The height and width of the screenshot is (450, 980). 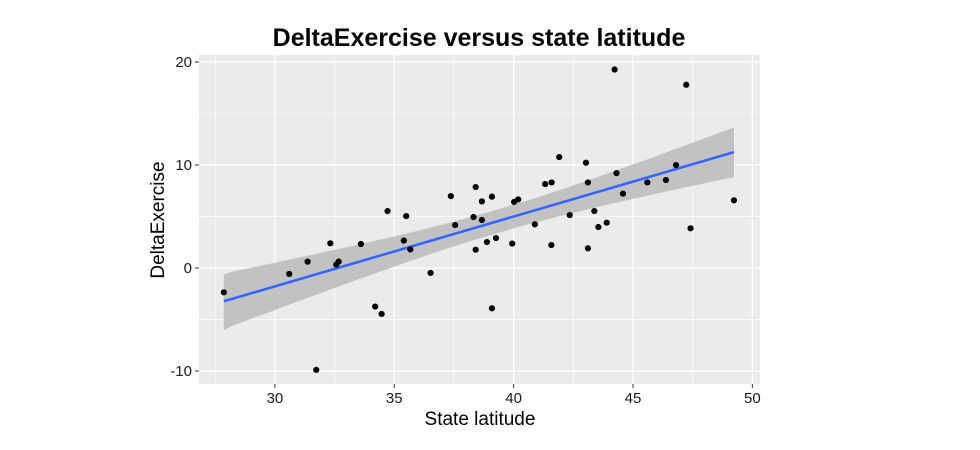 What do you see at coordinates (181, 371) in the screenshot?
I see `y-tick-label: -10` at bounding box center [181, 371].